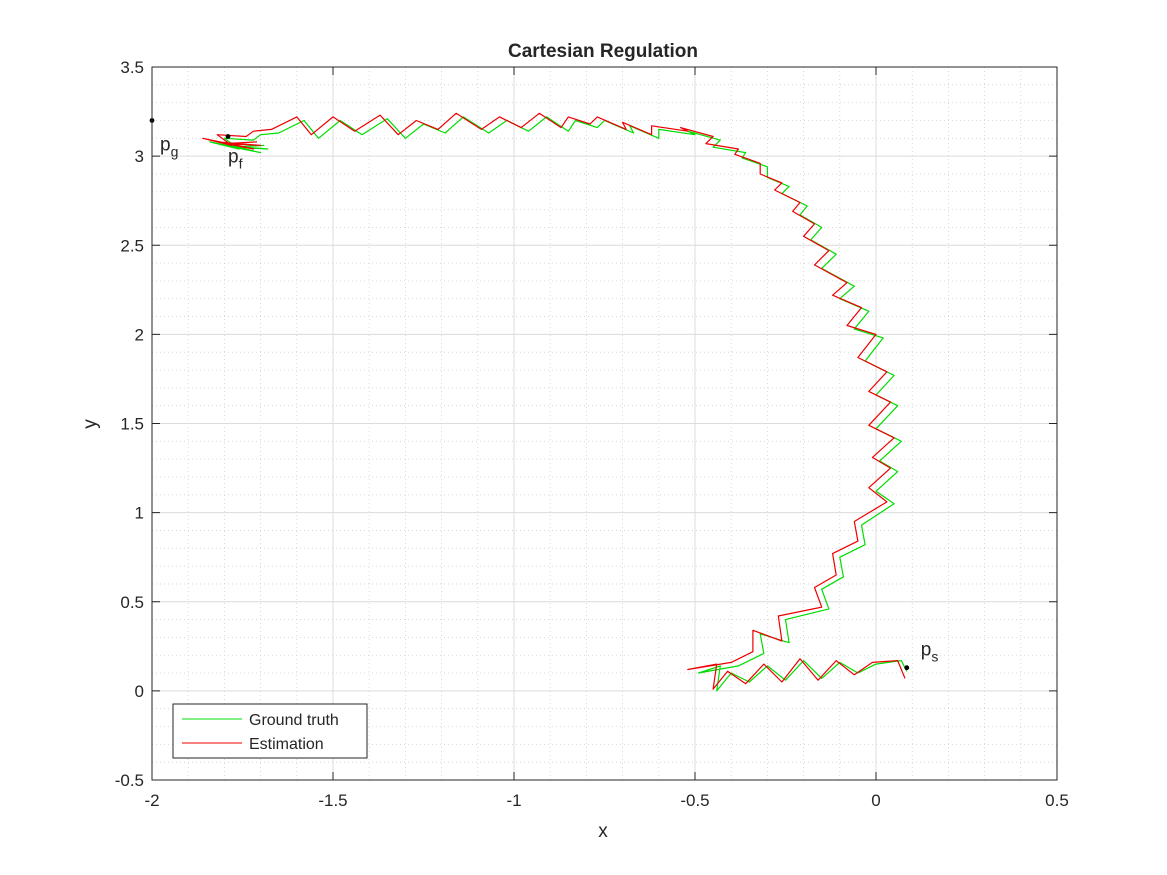 The height and width of the screenshot is (875, 1167). What do you see at coordinates (90, 424) in the screenshot?
I see `y-axis-label: y` at bounding box center [90, 424].